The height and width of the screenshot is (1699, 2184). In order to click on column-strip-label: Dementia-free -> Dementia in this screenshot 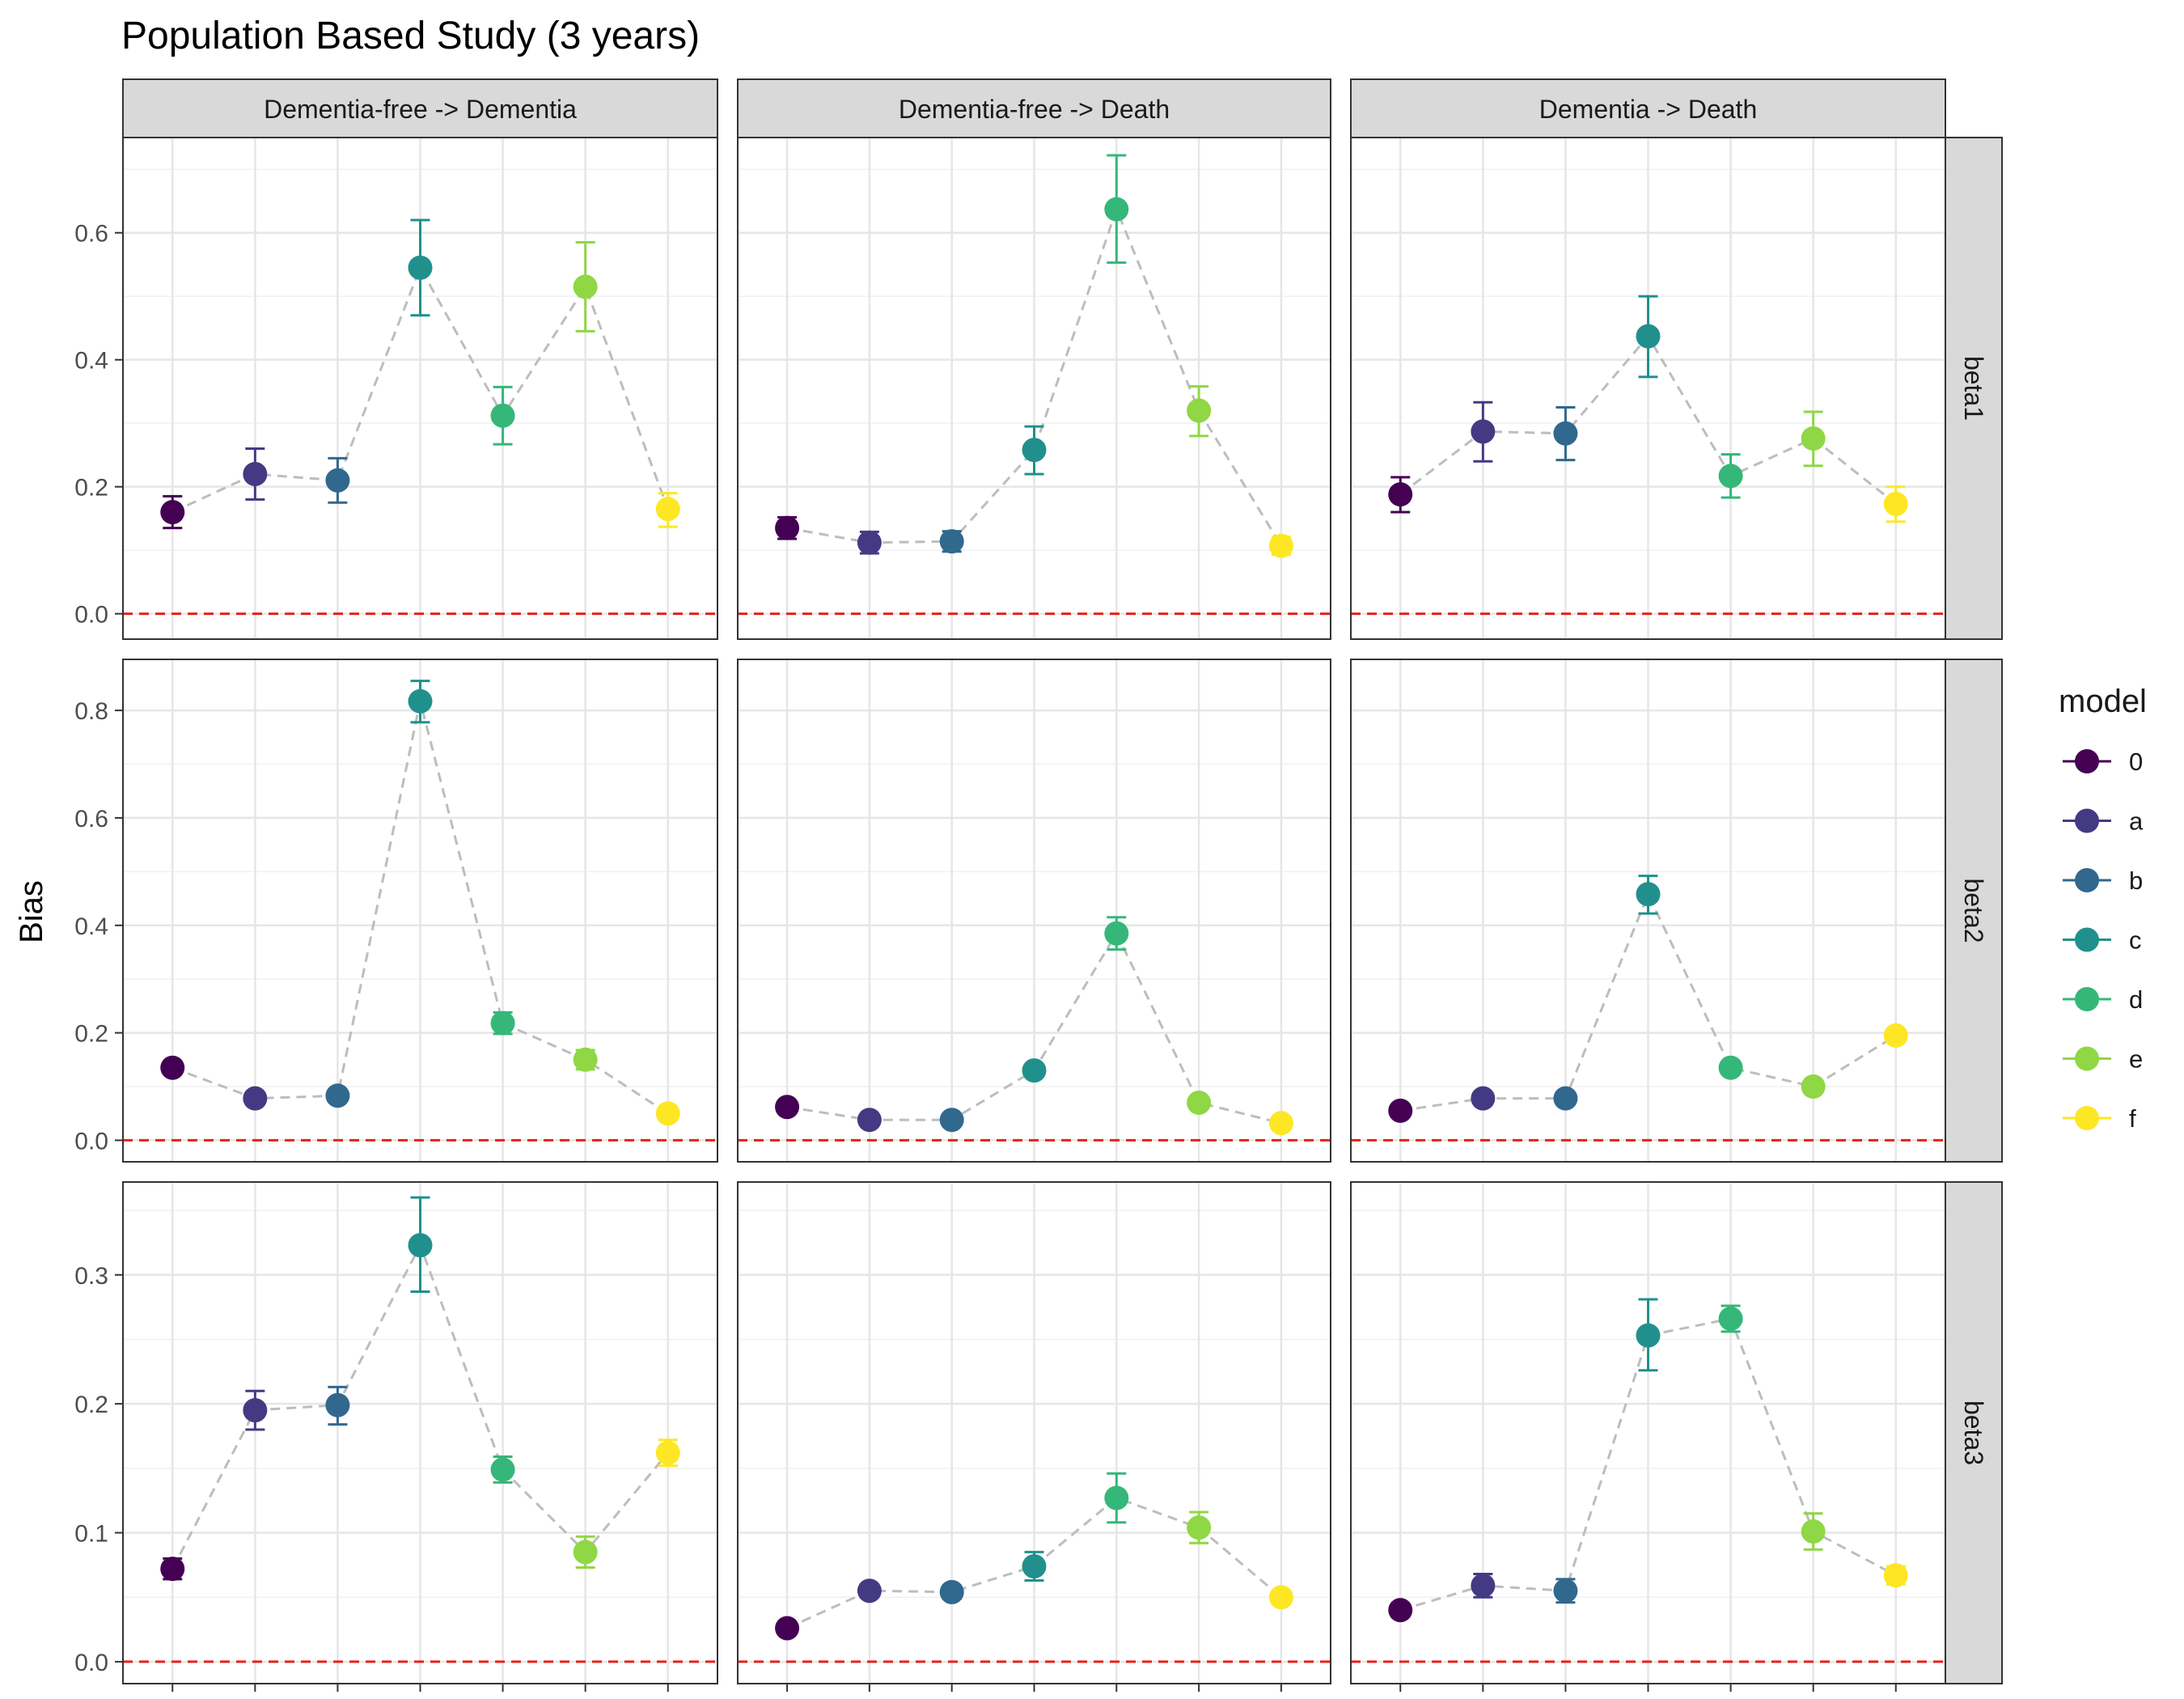, I will do `click(420, 110)`.